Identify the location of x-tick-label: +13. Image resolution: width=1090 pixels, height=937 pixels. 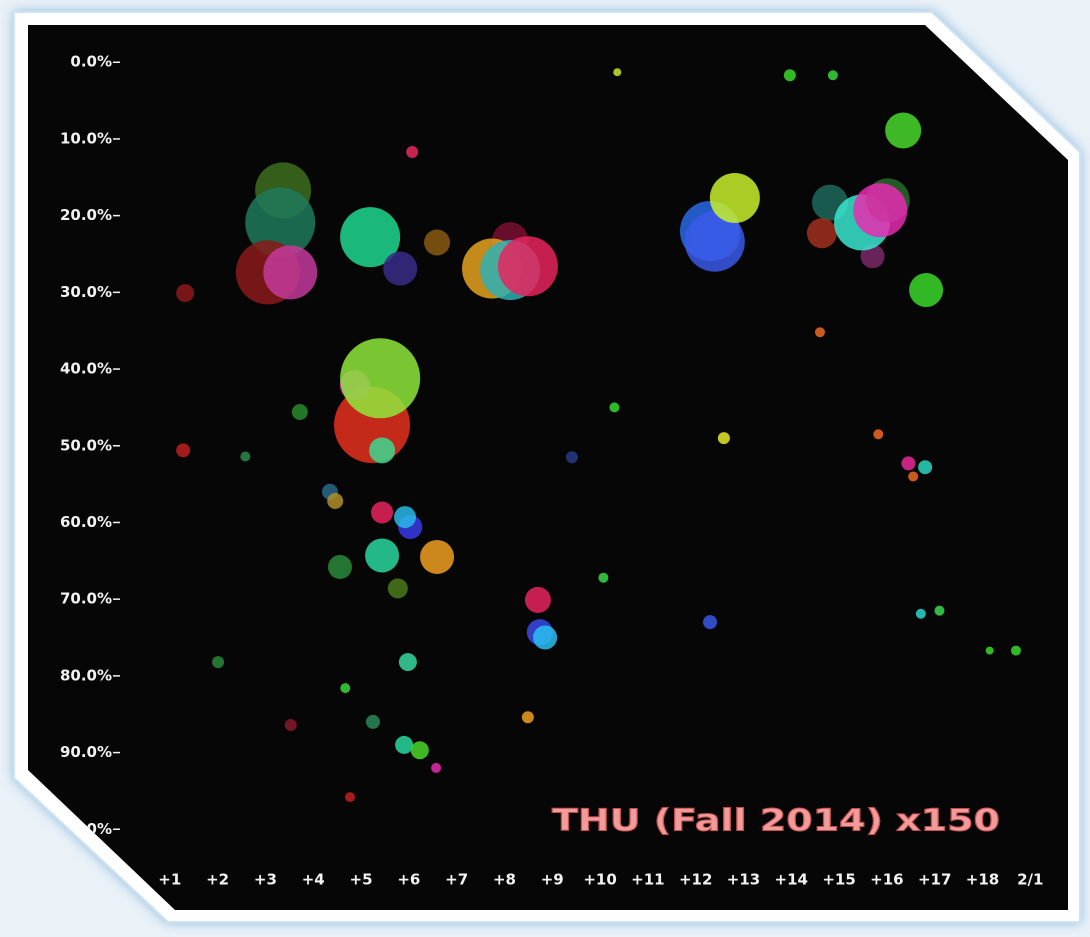
(743, 880).